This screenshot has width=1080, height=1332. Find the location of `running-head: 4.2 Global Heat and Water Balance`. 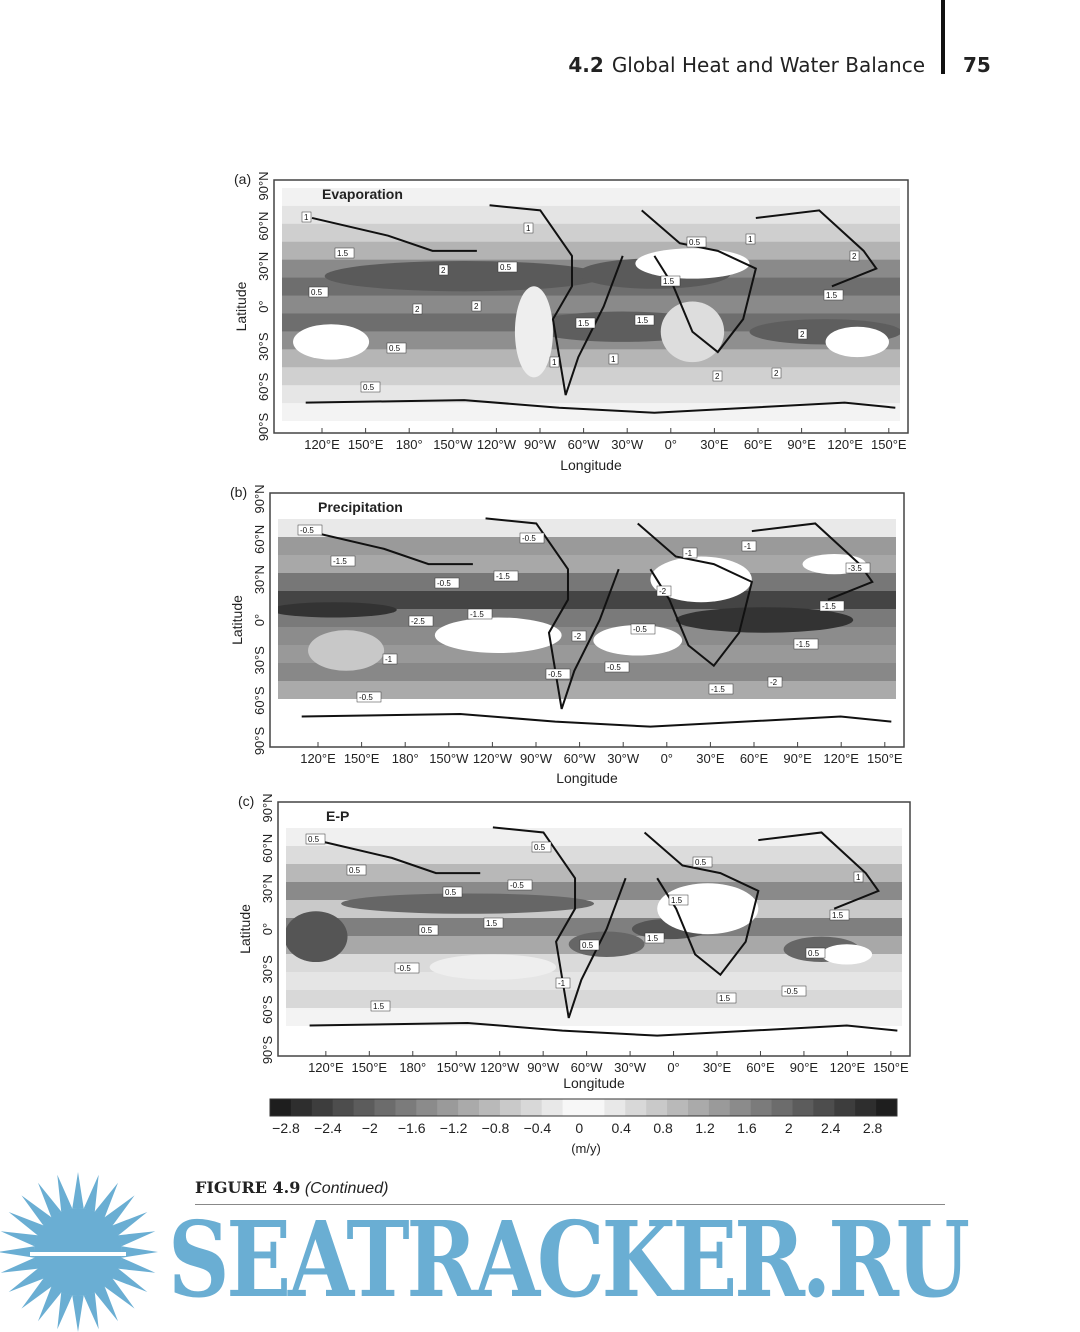

running-head: 4.2 Global Heat and Water Balance is located at coordinates (746, 65).